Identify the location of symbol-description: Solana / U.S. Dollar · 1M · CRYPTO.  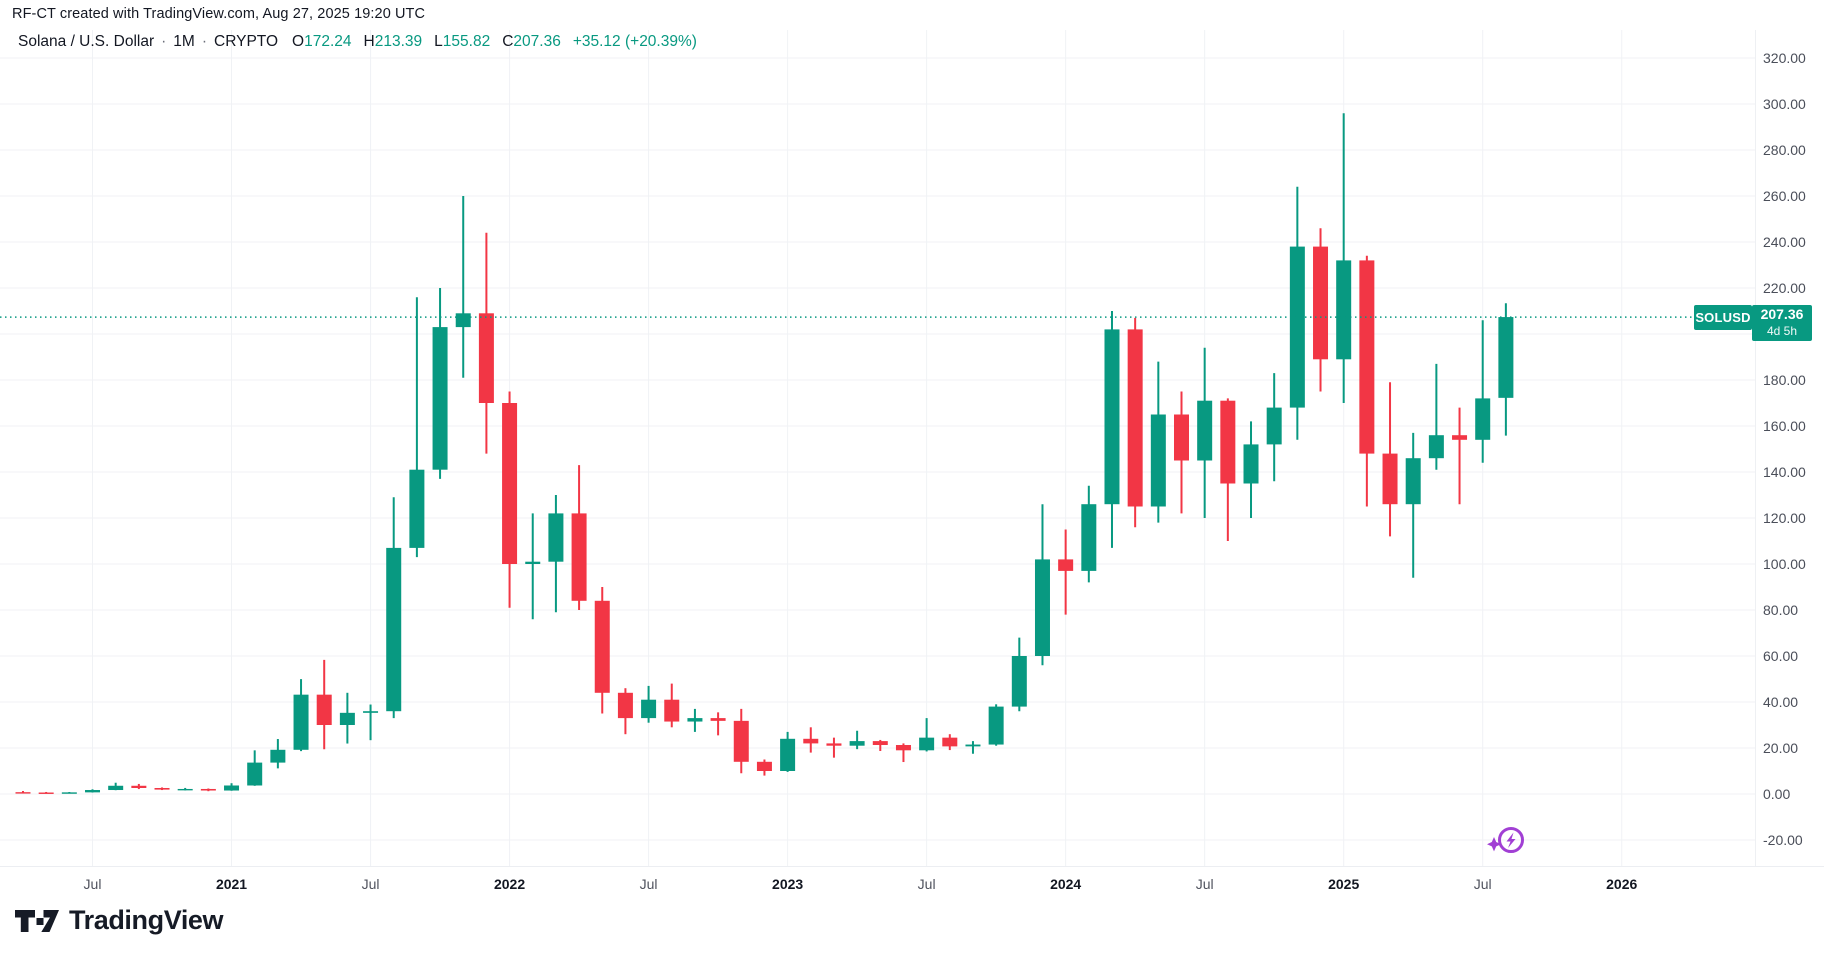
(148, 42).